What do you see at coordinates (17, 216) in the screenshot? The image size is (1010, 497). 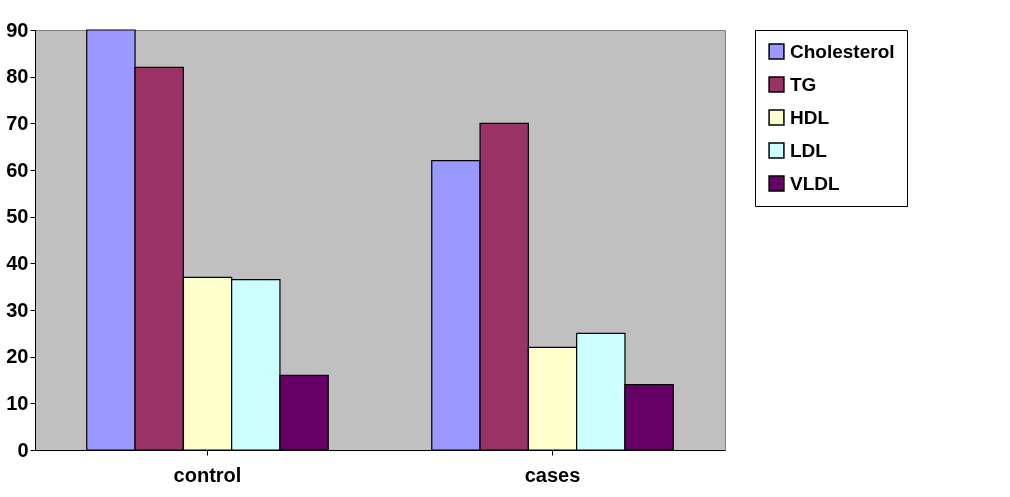 I see `y-tick-label: 50` at bounding box center [17, 216].